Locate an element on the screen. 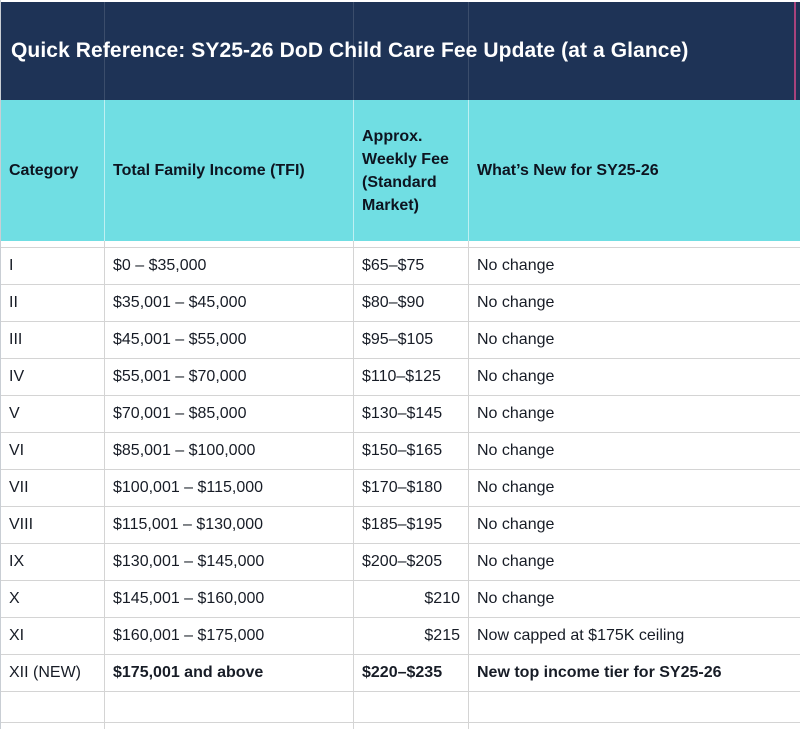 The image size is (800, 729). cell-category: III is located at coordinates (53, 340).